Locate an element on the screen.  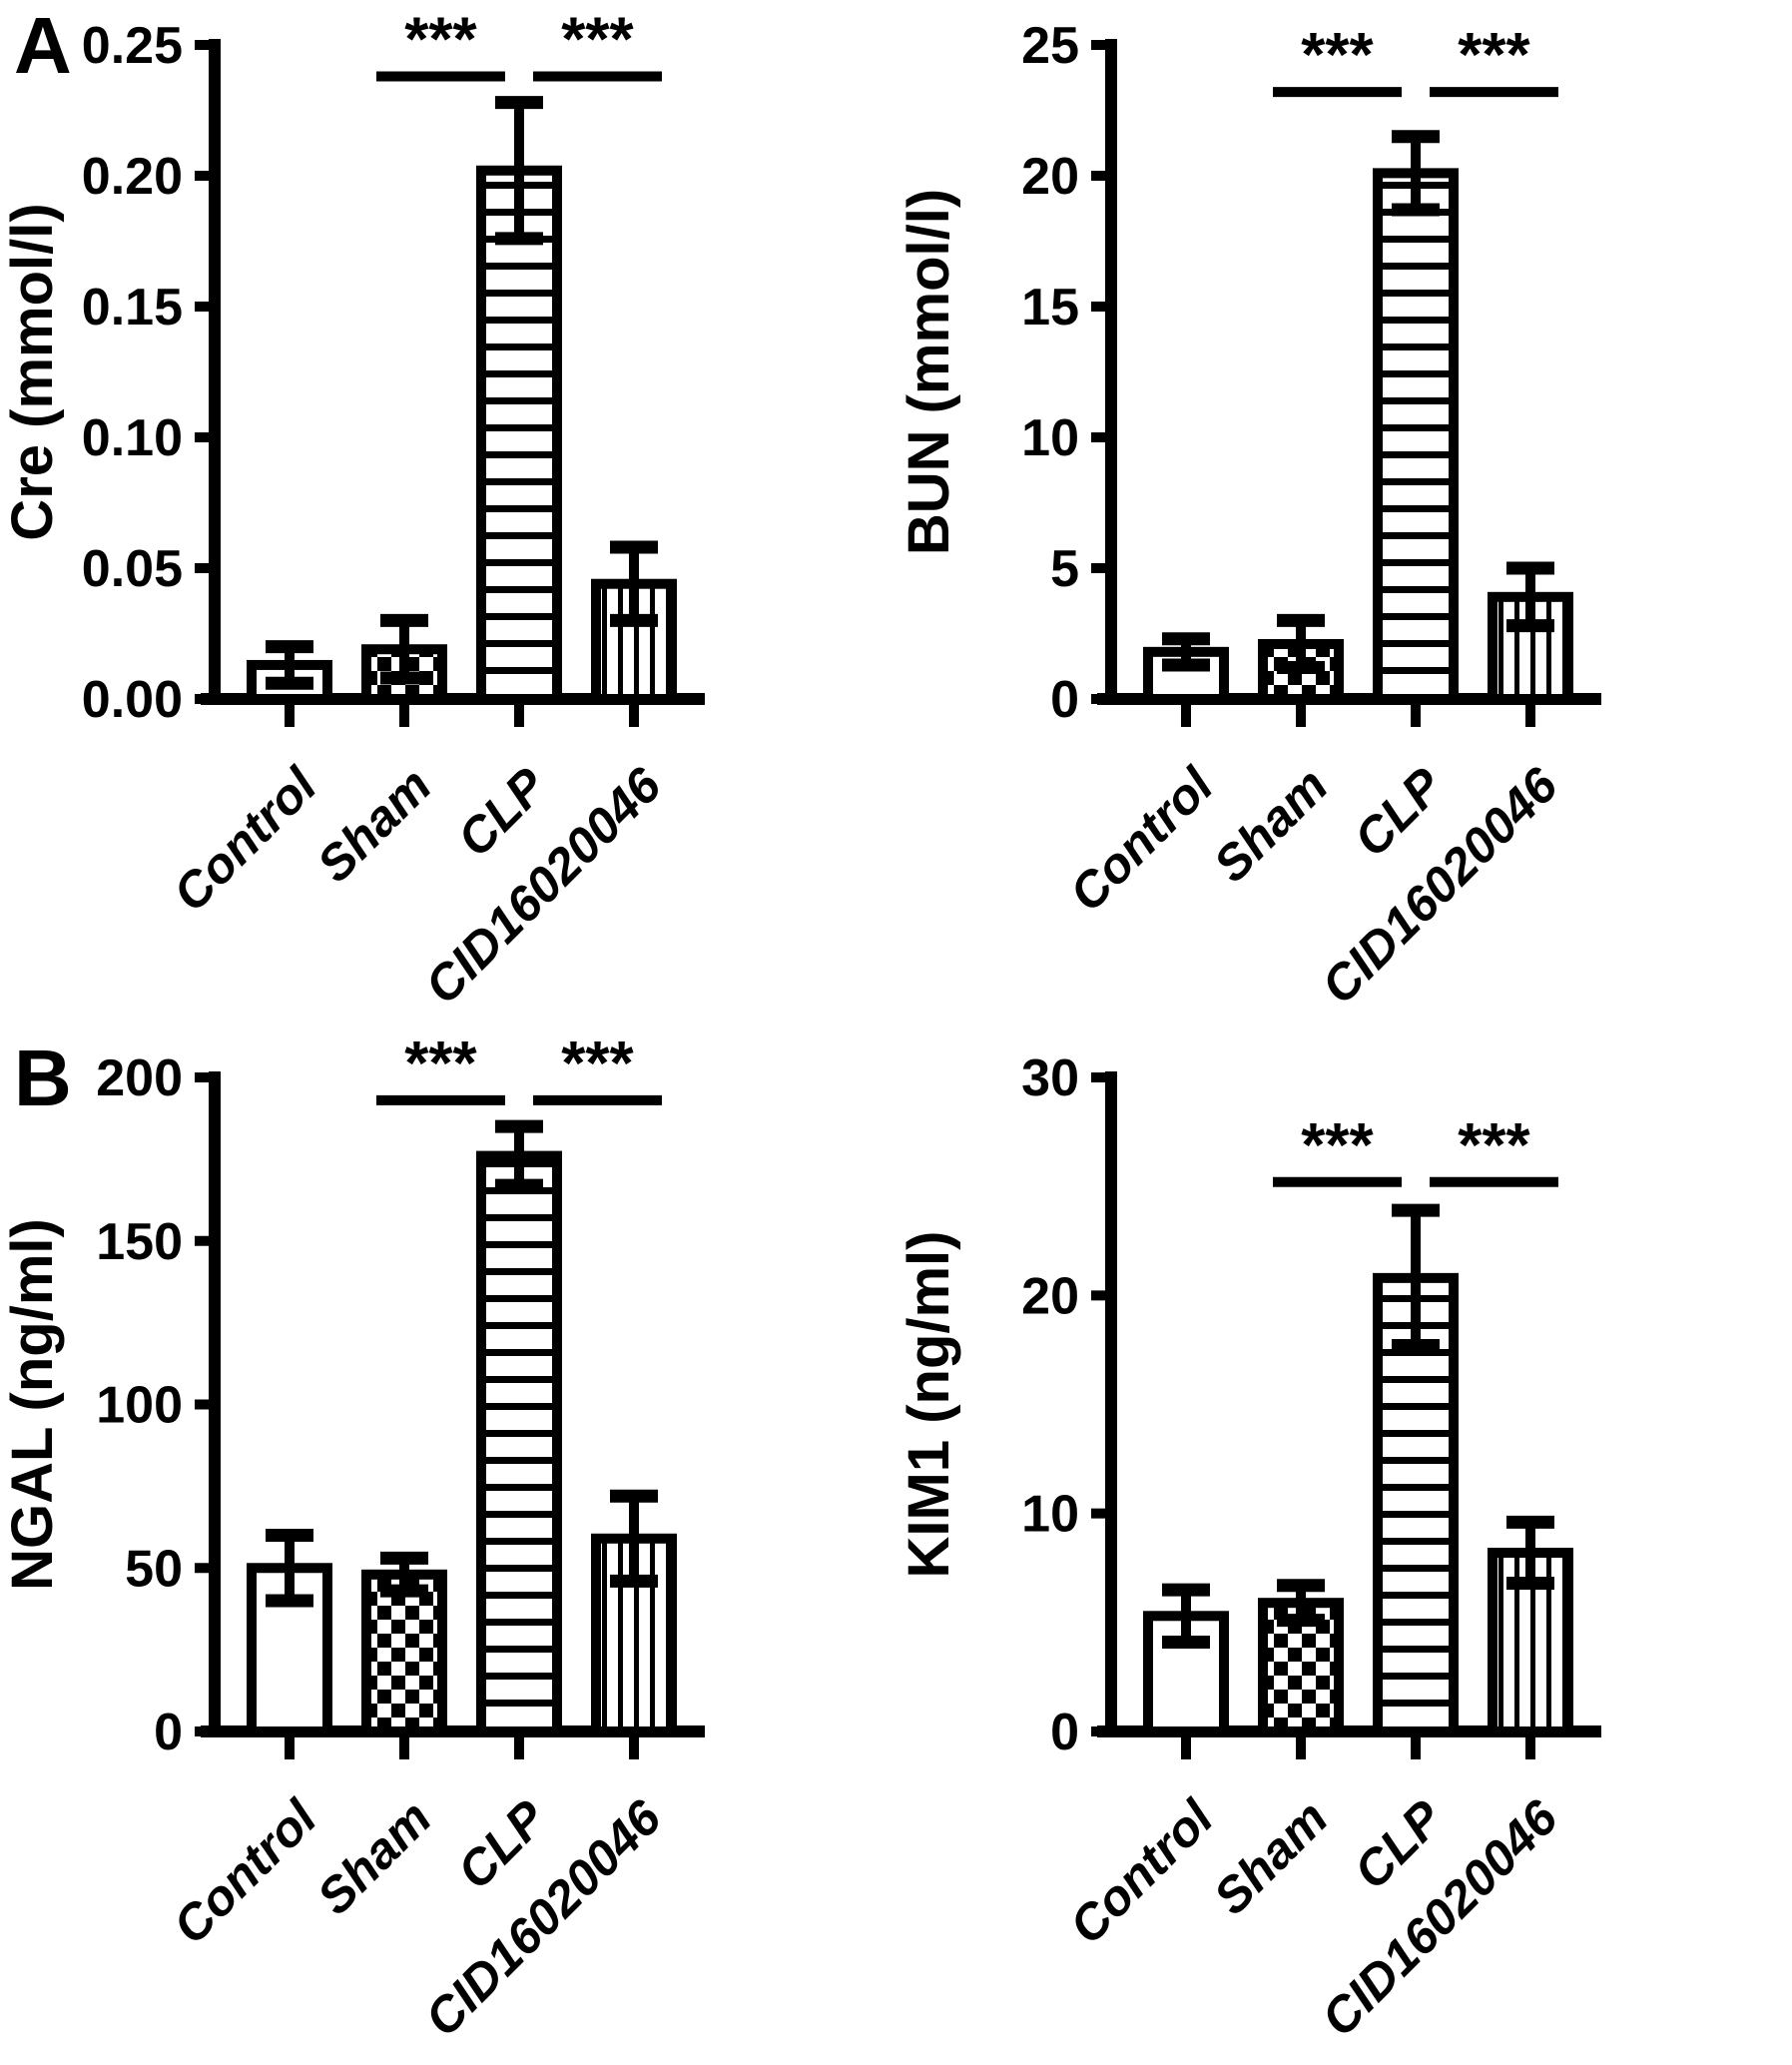
y-tick-label: 0.00 is located at coordinates (132, 700).